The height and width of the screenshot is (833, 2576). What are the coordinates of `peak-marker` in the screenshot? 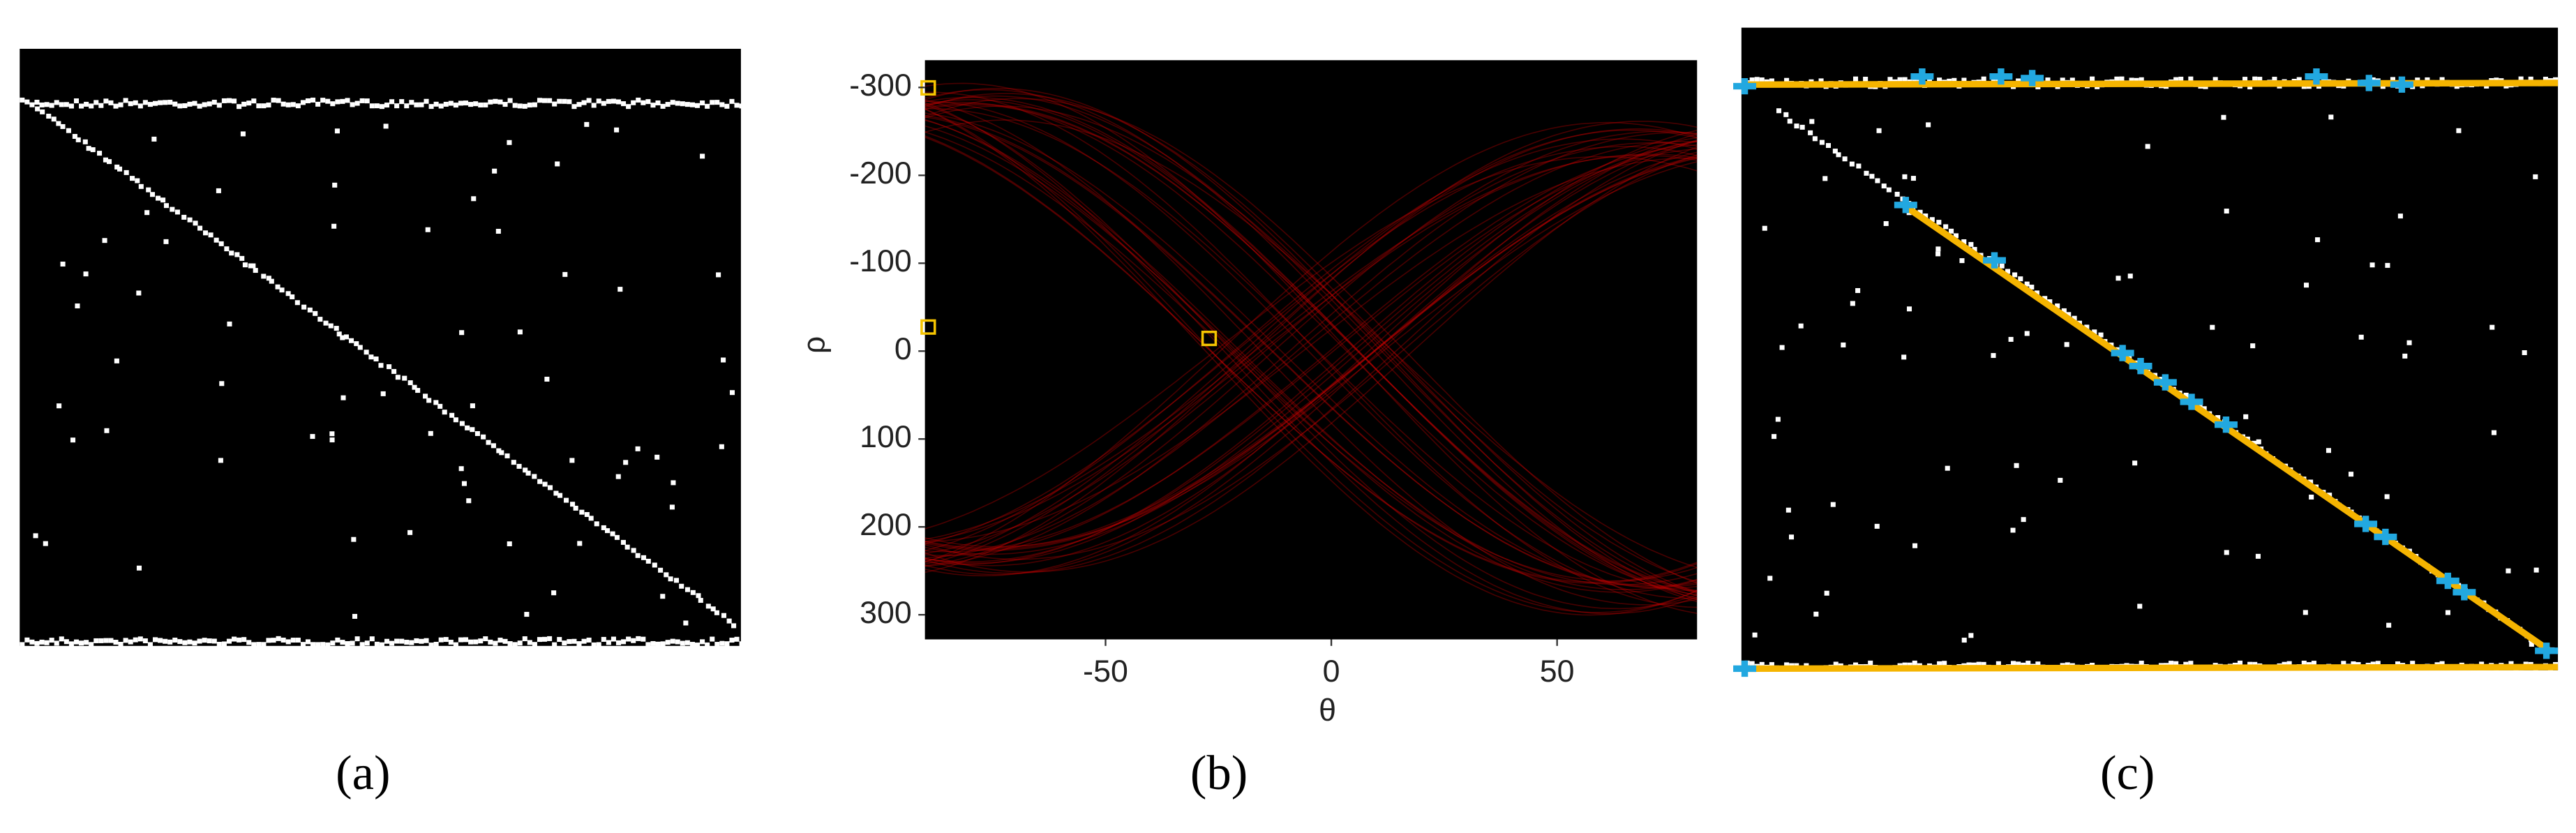 It's located at (928, 327).